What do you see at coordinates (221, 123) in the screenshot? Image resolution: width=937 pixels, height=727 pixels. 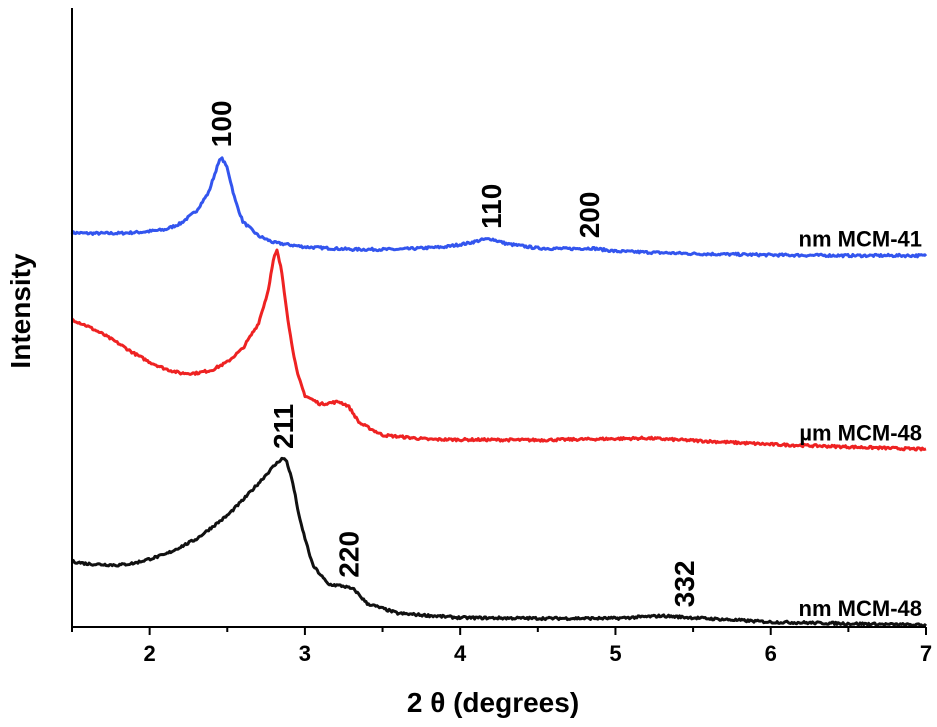 I see `peak-label: 100` at bounding box center [221, 123].